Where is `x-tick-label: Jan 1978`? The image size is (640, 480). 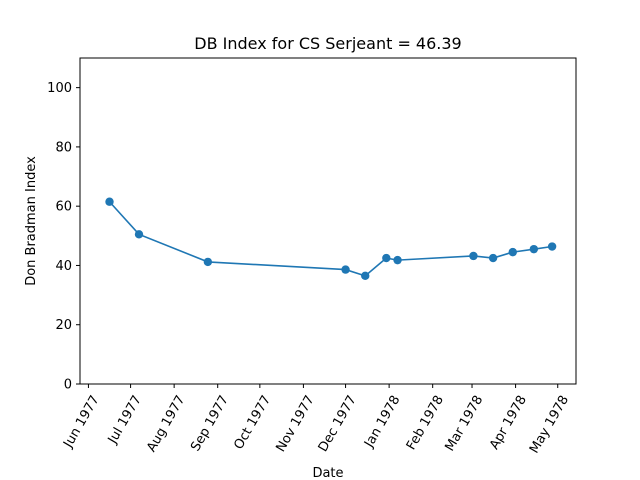 x-tick-label: Jan 1978 is located at coordinates (382, 422).